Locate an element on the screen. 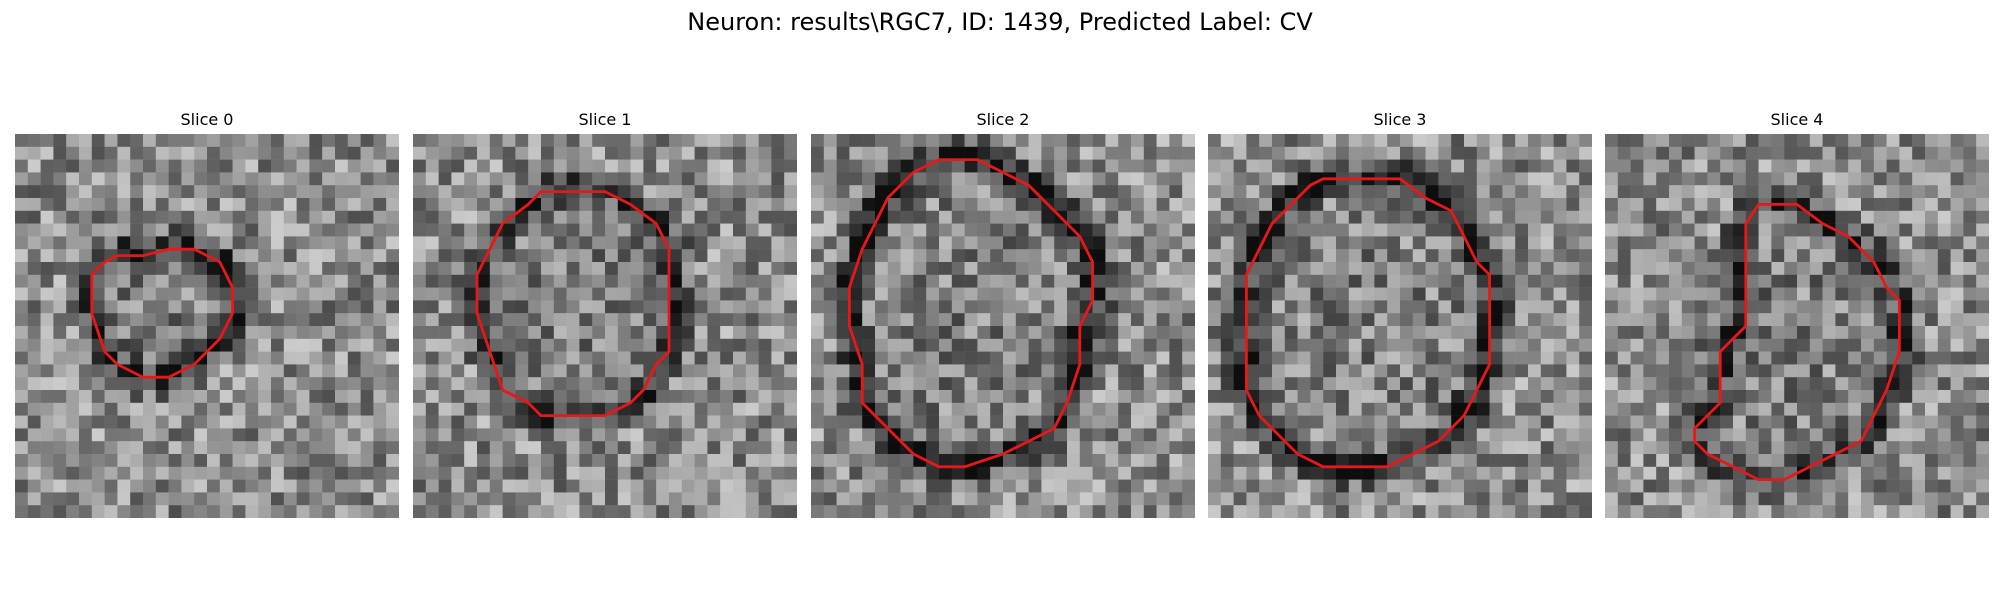 This screenshot has width=2000, height=600. slice-panel-2: Slice 2 is located at coordinates (1003, 313).